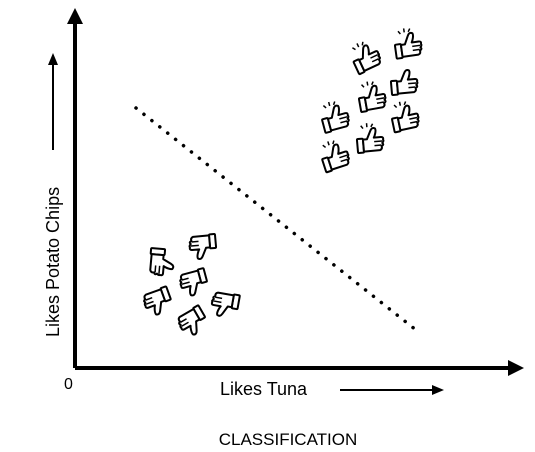 Image resolution: width=535 pixels, height=452 pixels. I want to click on y-axis-label-arrow-icon, so click(53, 101).